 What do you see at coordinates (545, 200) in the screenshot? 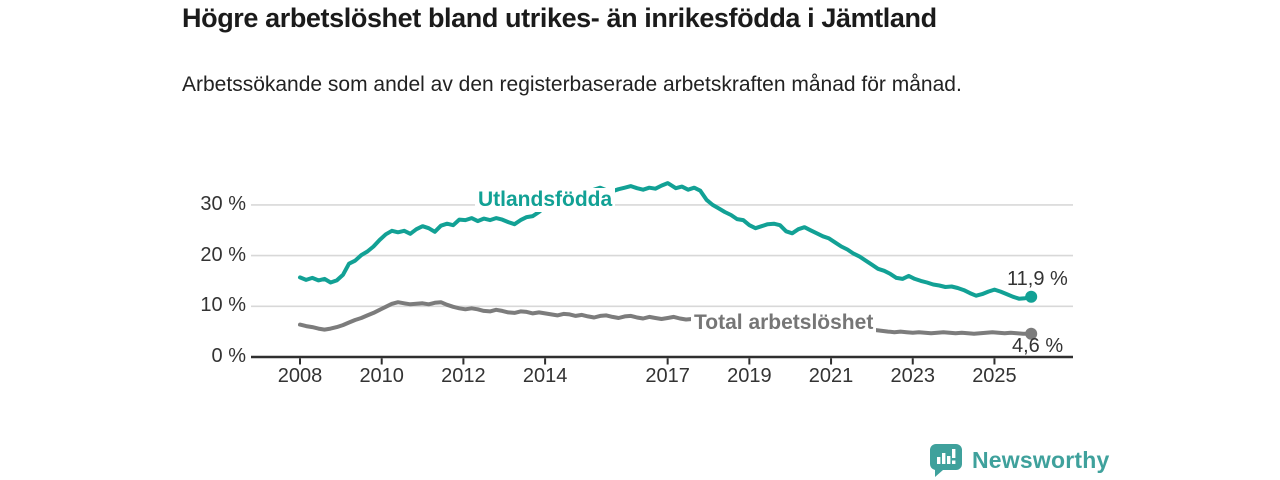
I see `series-label-utlandsfodda: Utlandsfödda` at bounding box center [545, 200].